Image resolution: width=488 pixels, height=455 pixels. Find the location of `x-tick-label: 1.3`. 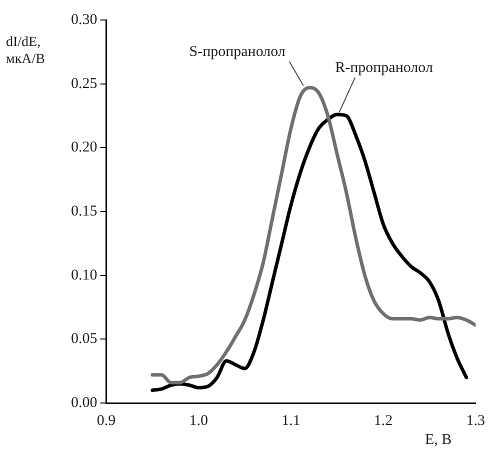

x-tick-label: 1.3 is located at coordinates (475, 420).